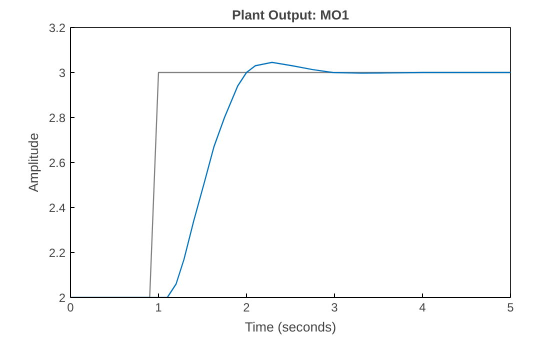 The width and height of the screenshot is (560, 337). I want to click on x-tick-label: 5, so click(510, 307).